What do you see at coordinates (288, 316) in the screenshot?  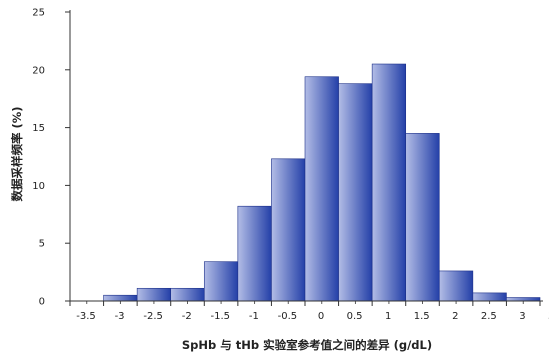 I see `x-tick-label: -0.5` at bounding box center [288, 316].